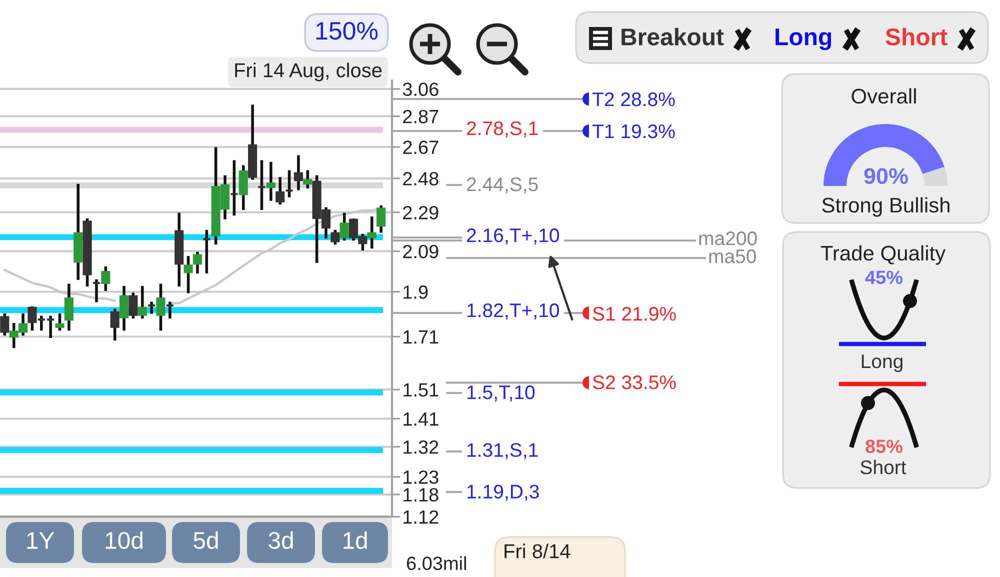 The width and height of the screenshot is (1000, 577). What do you see at coordinates (883, 255) in the screenshot?
I see `text: Trade Quality` at bounding box center [883, 255].